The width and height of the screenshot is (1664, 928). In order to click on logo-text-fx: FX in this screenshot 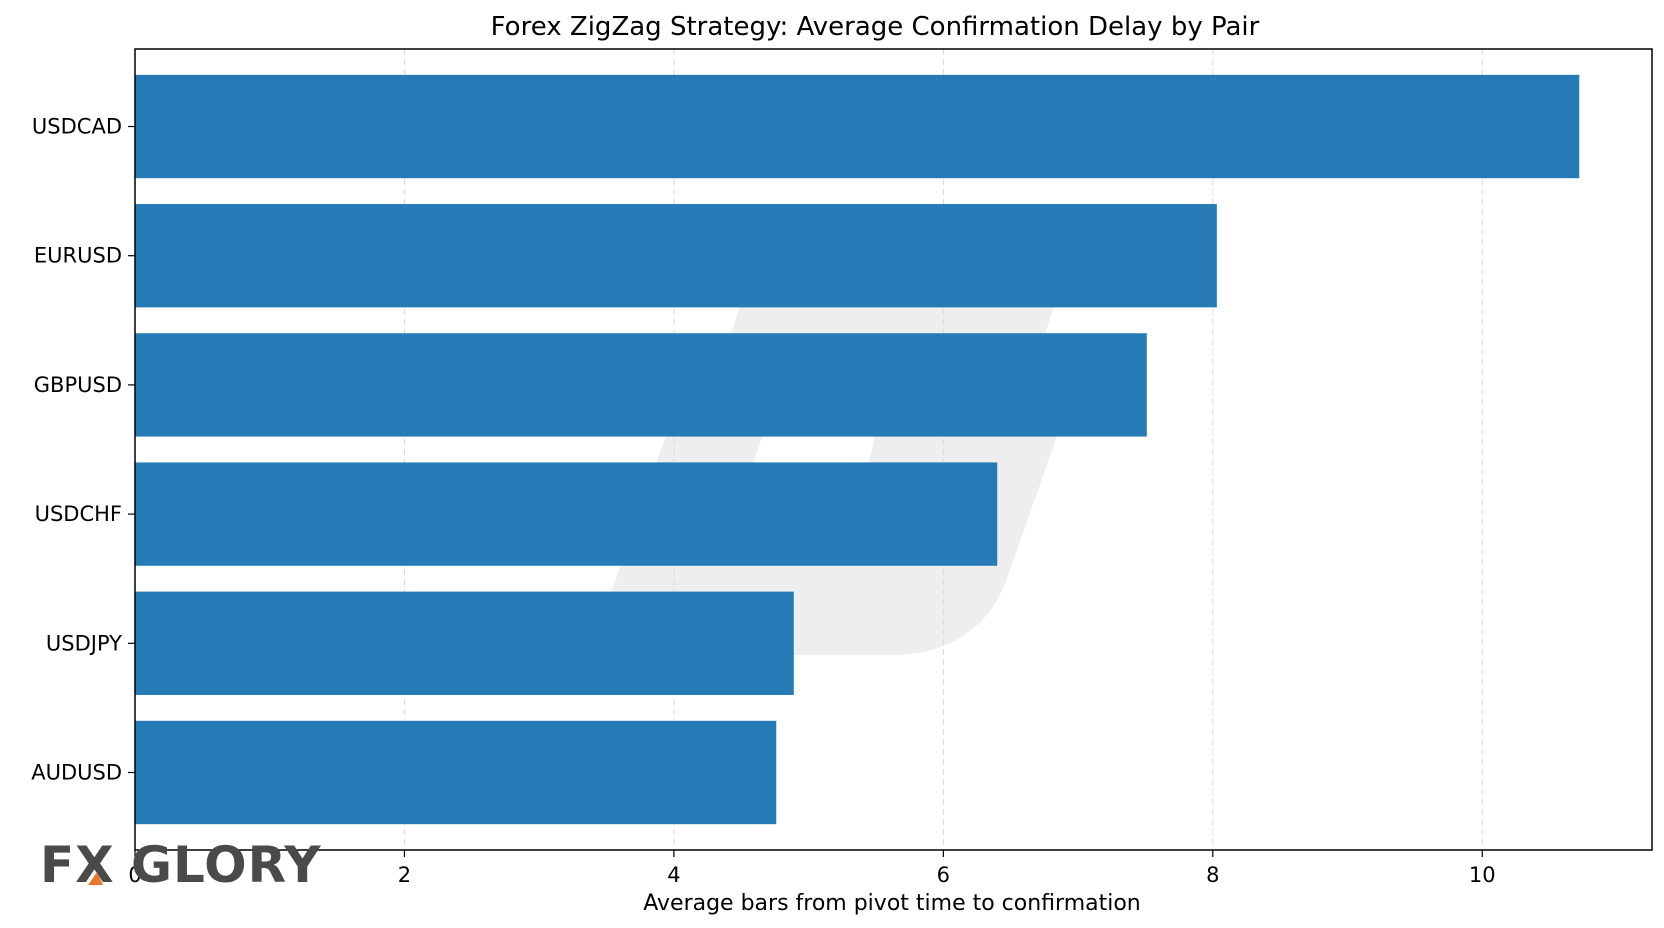, I will do `click(77, 865)`.